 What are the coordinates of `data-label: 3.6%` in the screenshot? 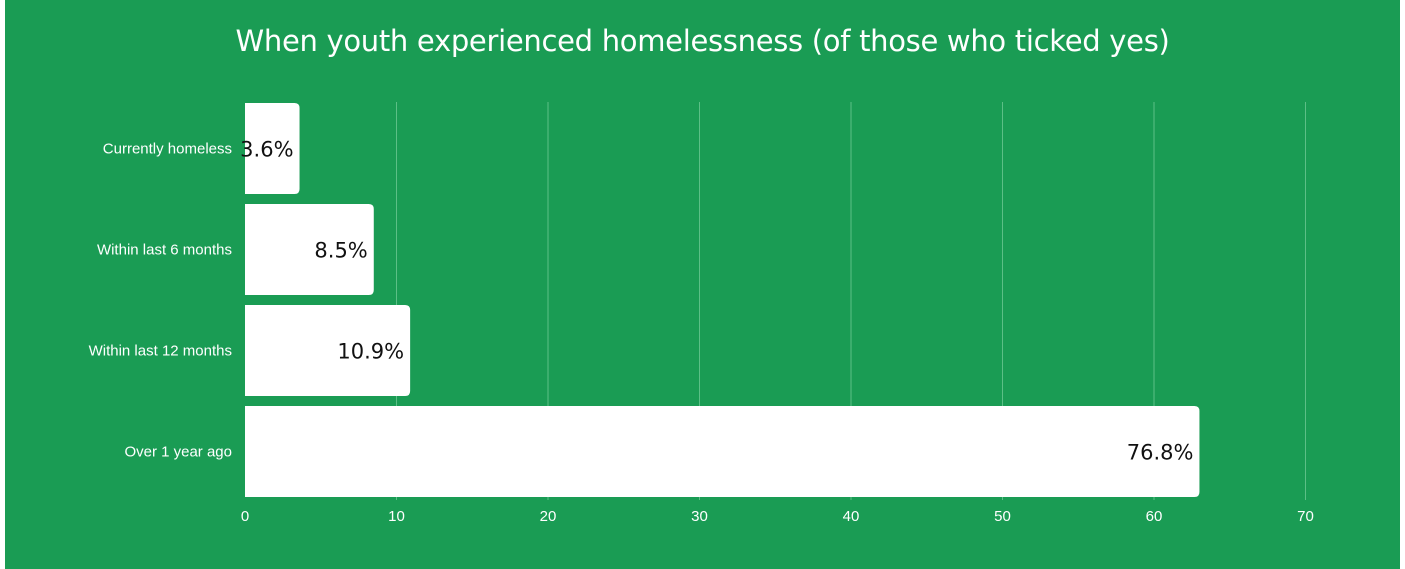 It's located at (266, 150).